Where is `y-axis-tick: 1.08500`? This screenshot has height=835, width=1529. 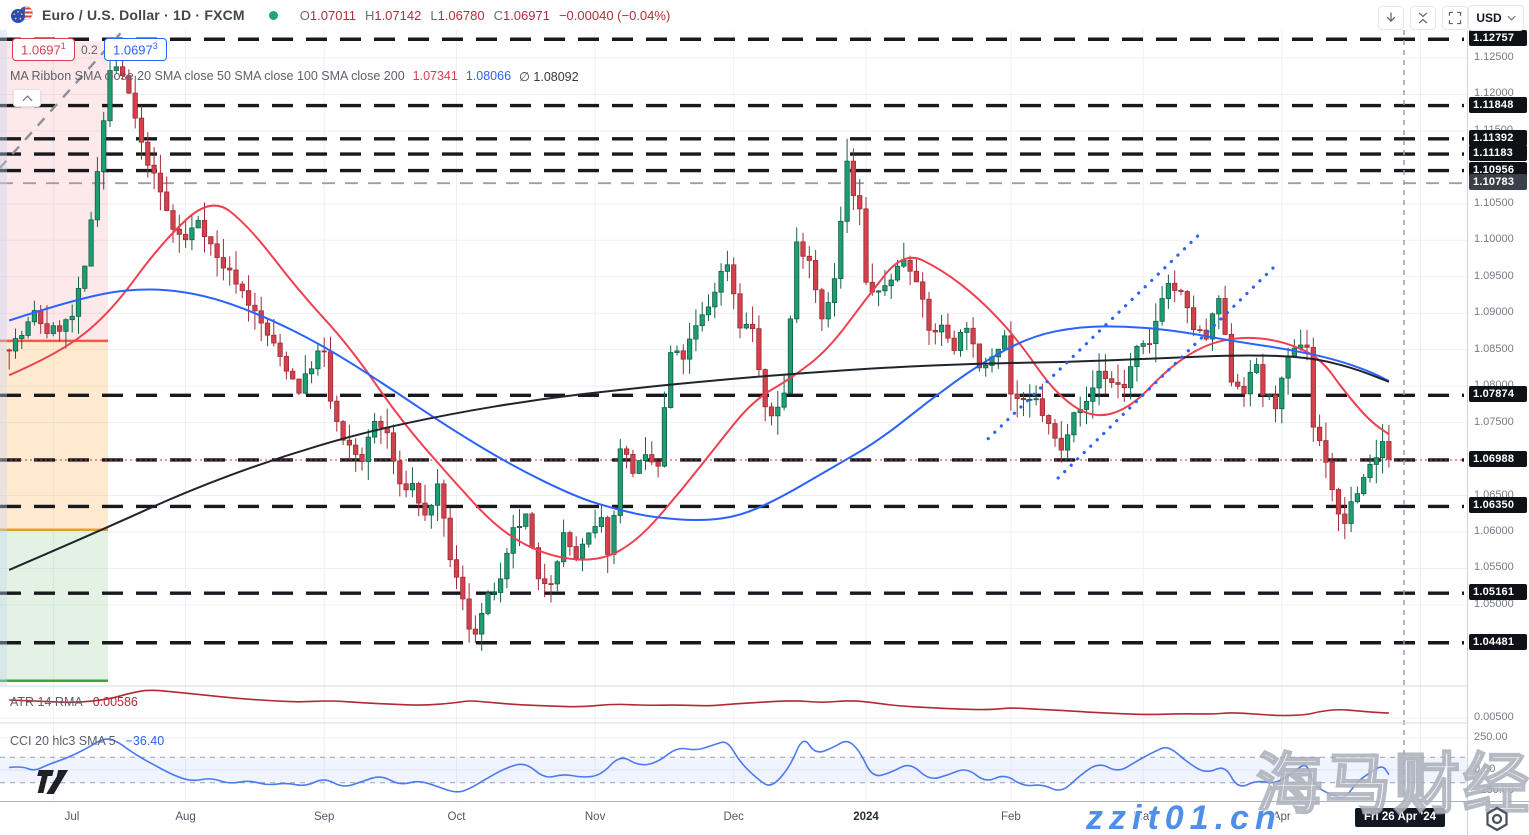
y-axis-tick: 1.08500 is located at coordinates (1494, 348).